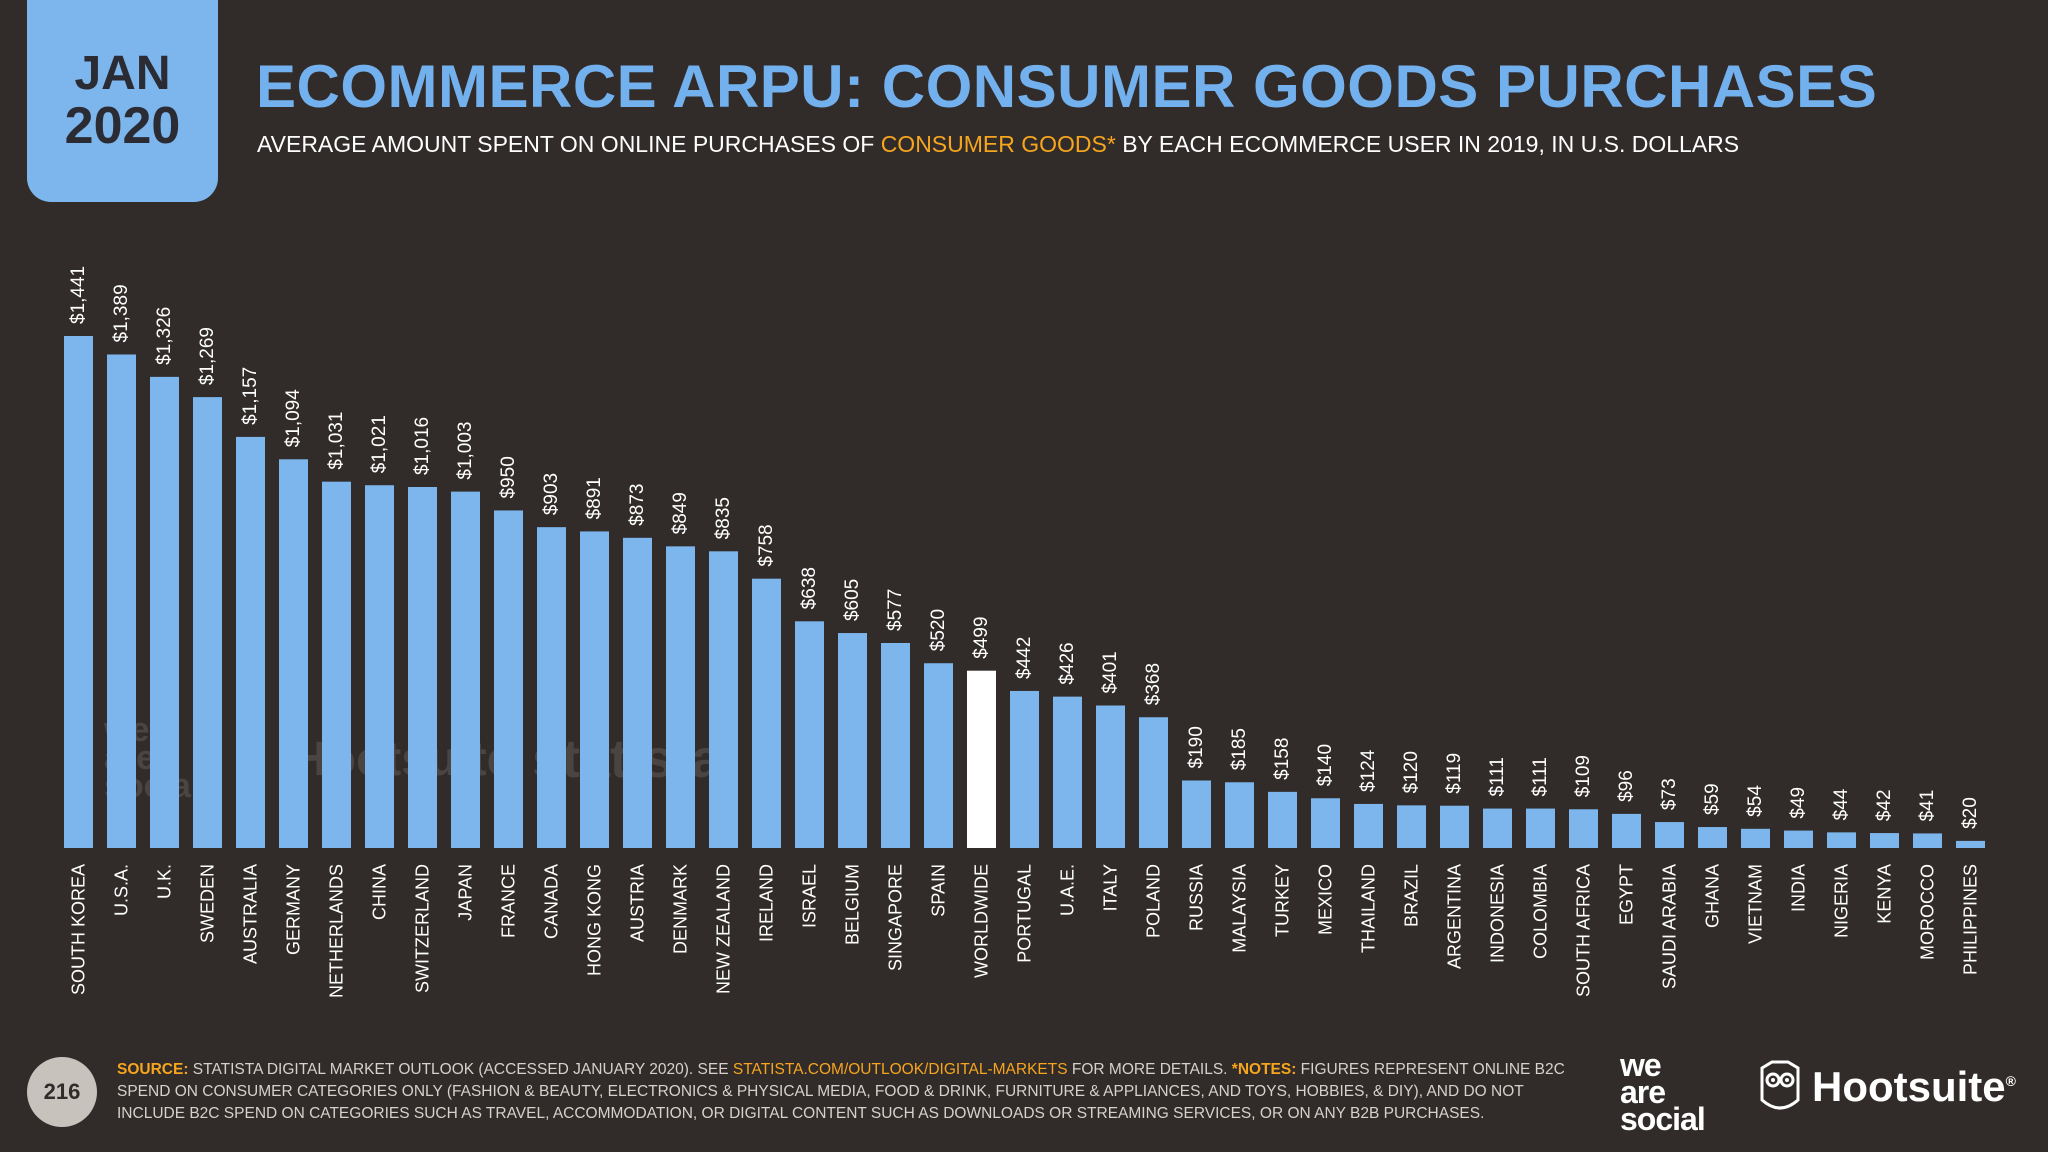 This screenshot has height=1152, width=2048. What do you see at coordinates (939, 890) in the screenshot?
I see `category-label: SPAIN` at bounding box center [939, 890].